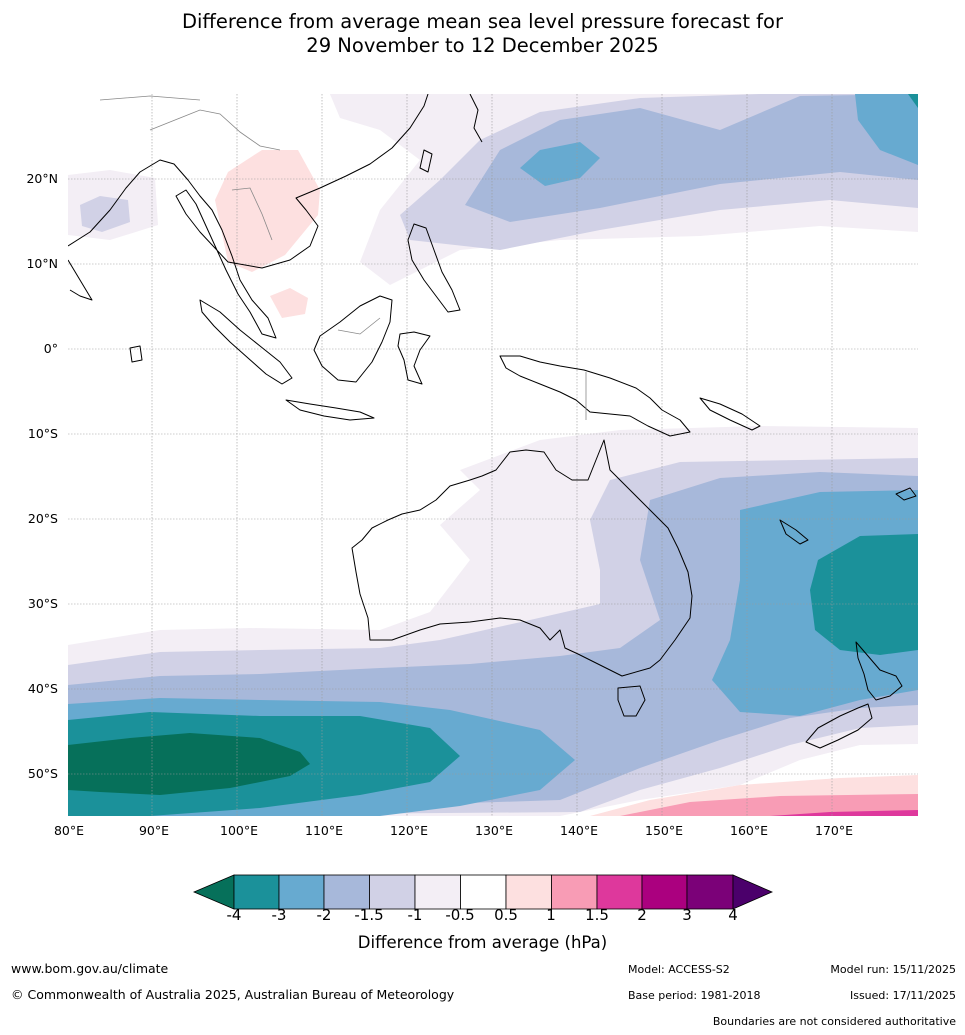 The height and width of the screenshot is (1035, 965). I want to click on coast-borneo, so click(353, 339).